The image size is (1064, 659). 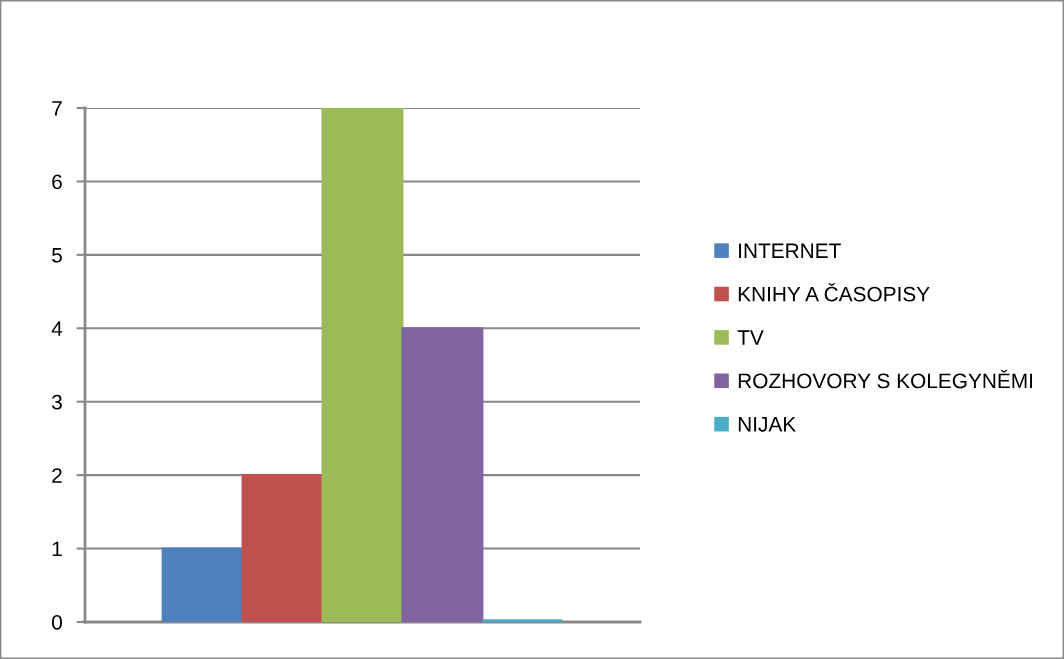 What do you see at coordinates (790, 250) in the screenshot?
I see `legend-label: INTERNET` at bounding box center [790, 250].